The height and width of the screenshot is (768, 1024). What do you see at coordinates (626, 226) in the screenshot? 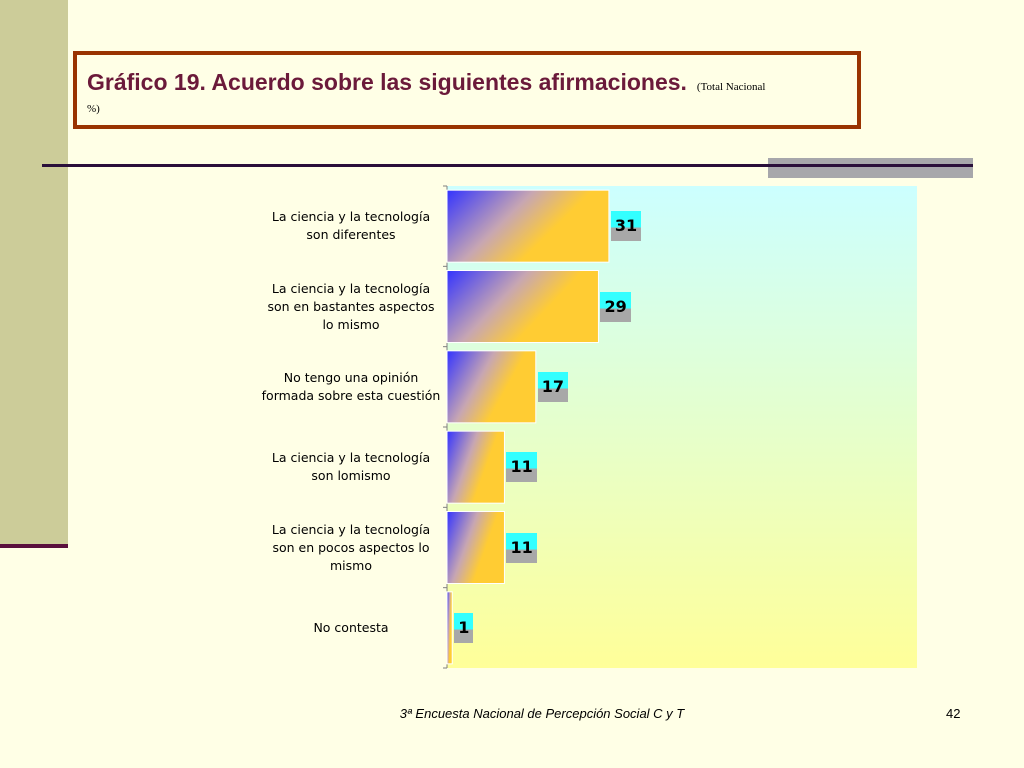
I see `data-label: 31` at bounding box center [626, 226].